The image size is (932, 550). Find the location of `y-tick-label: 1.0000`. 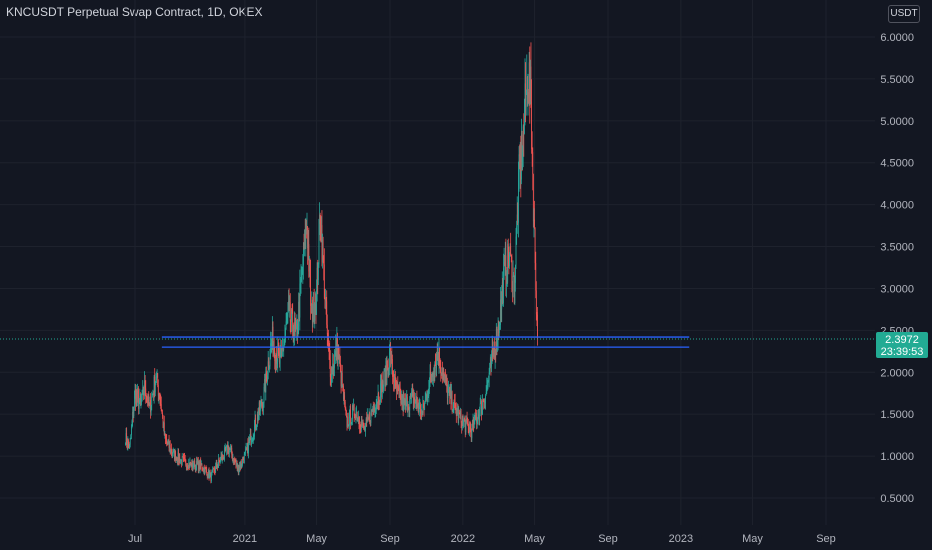

y-tick-label: 1.0000 is located at coordinates (897, 457).